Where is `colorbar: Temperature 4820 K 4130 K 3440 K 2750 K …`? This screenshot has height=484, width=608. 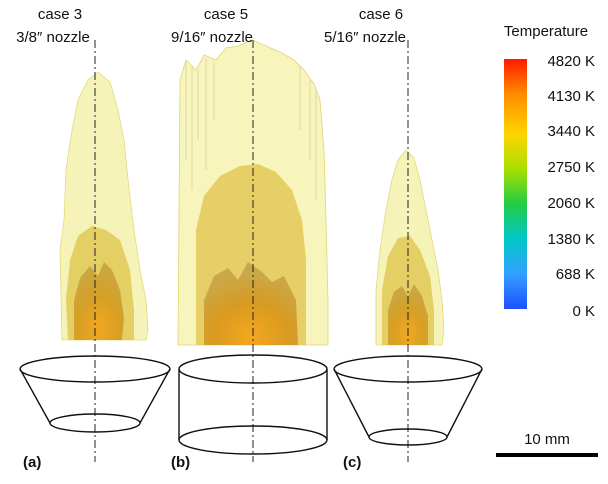
colorbar: Temperature 4820 K 4130 K 3440 K 2750 K … is located at coordinates (549, 171).